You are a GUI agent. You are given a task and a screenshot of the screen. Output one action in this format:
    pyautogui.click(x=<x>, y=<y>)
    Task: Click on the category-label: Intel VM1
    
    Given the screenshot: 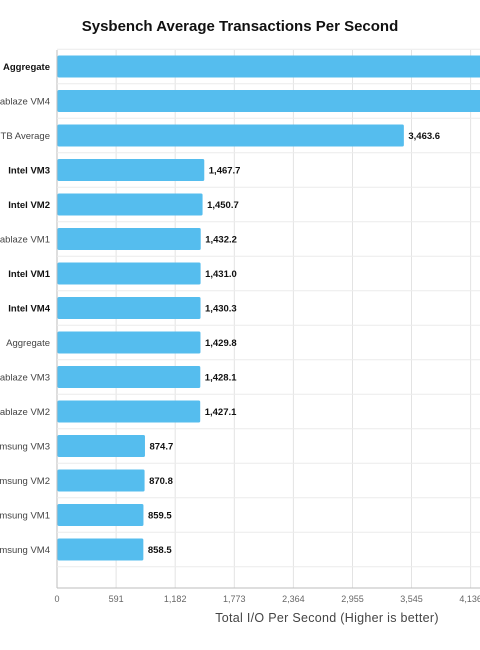 What is the action you would take?
    pyautogui.click(x=29, y=274)
    